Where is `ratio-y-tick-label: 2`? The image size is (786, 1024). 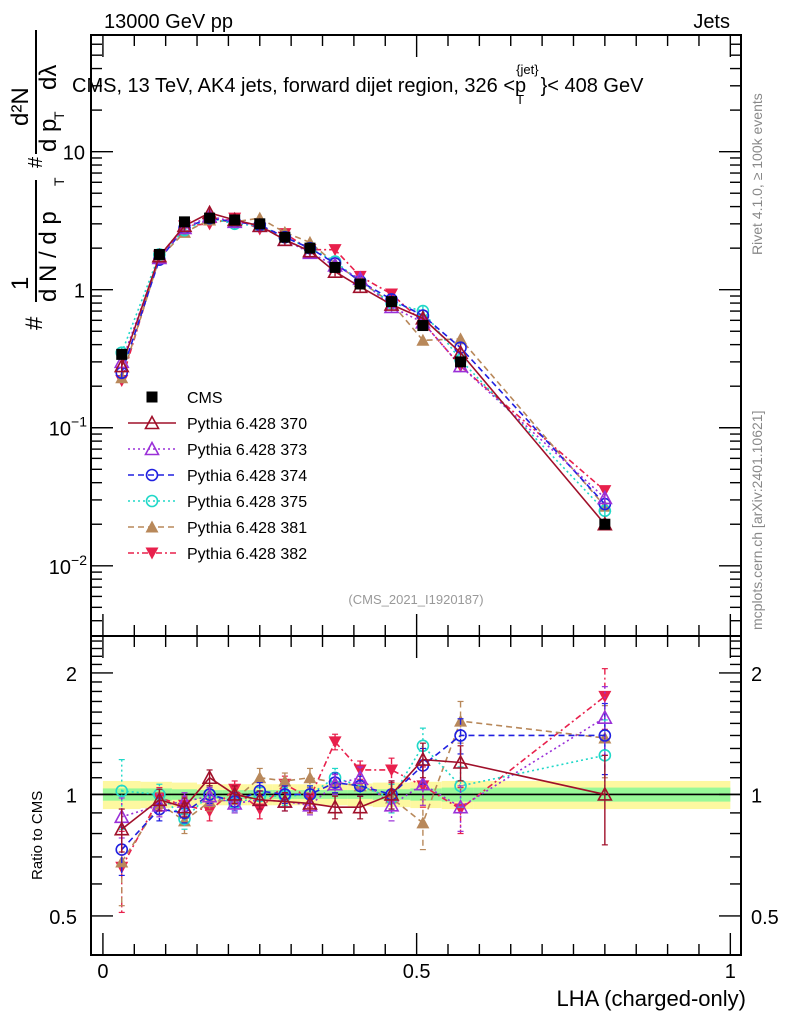 ratio-y-tick-label: 2 is located at coordinates (71, 675).